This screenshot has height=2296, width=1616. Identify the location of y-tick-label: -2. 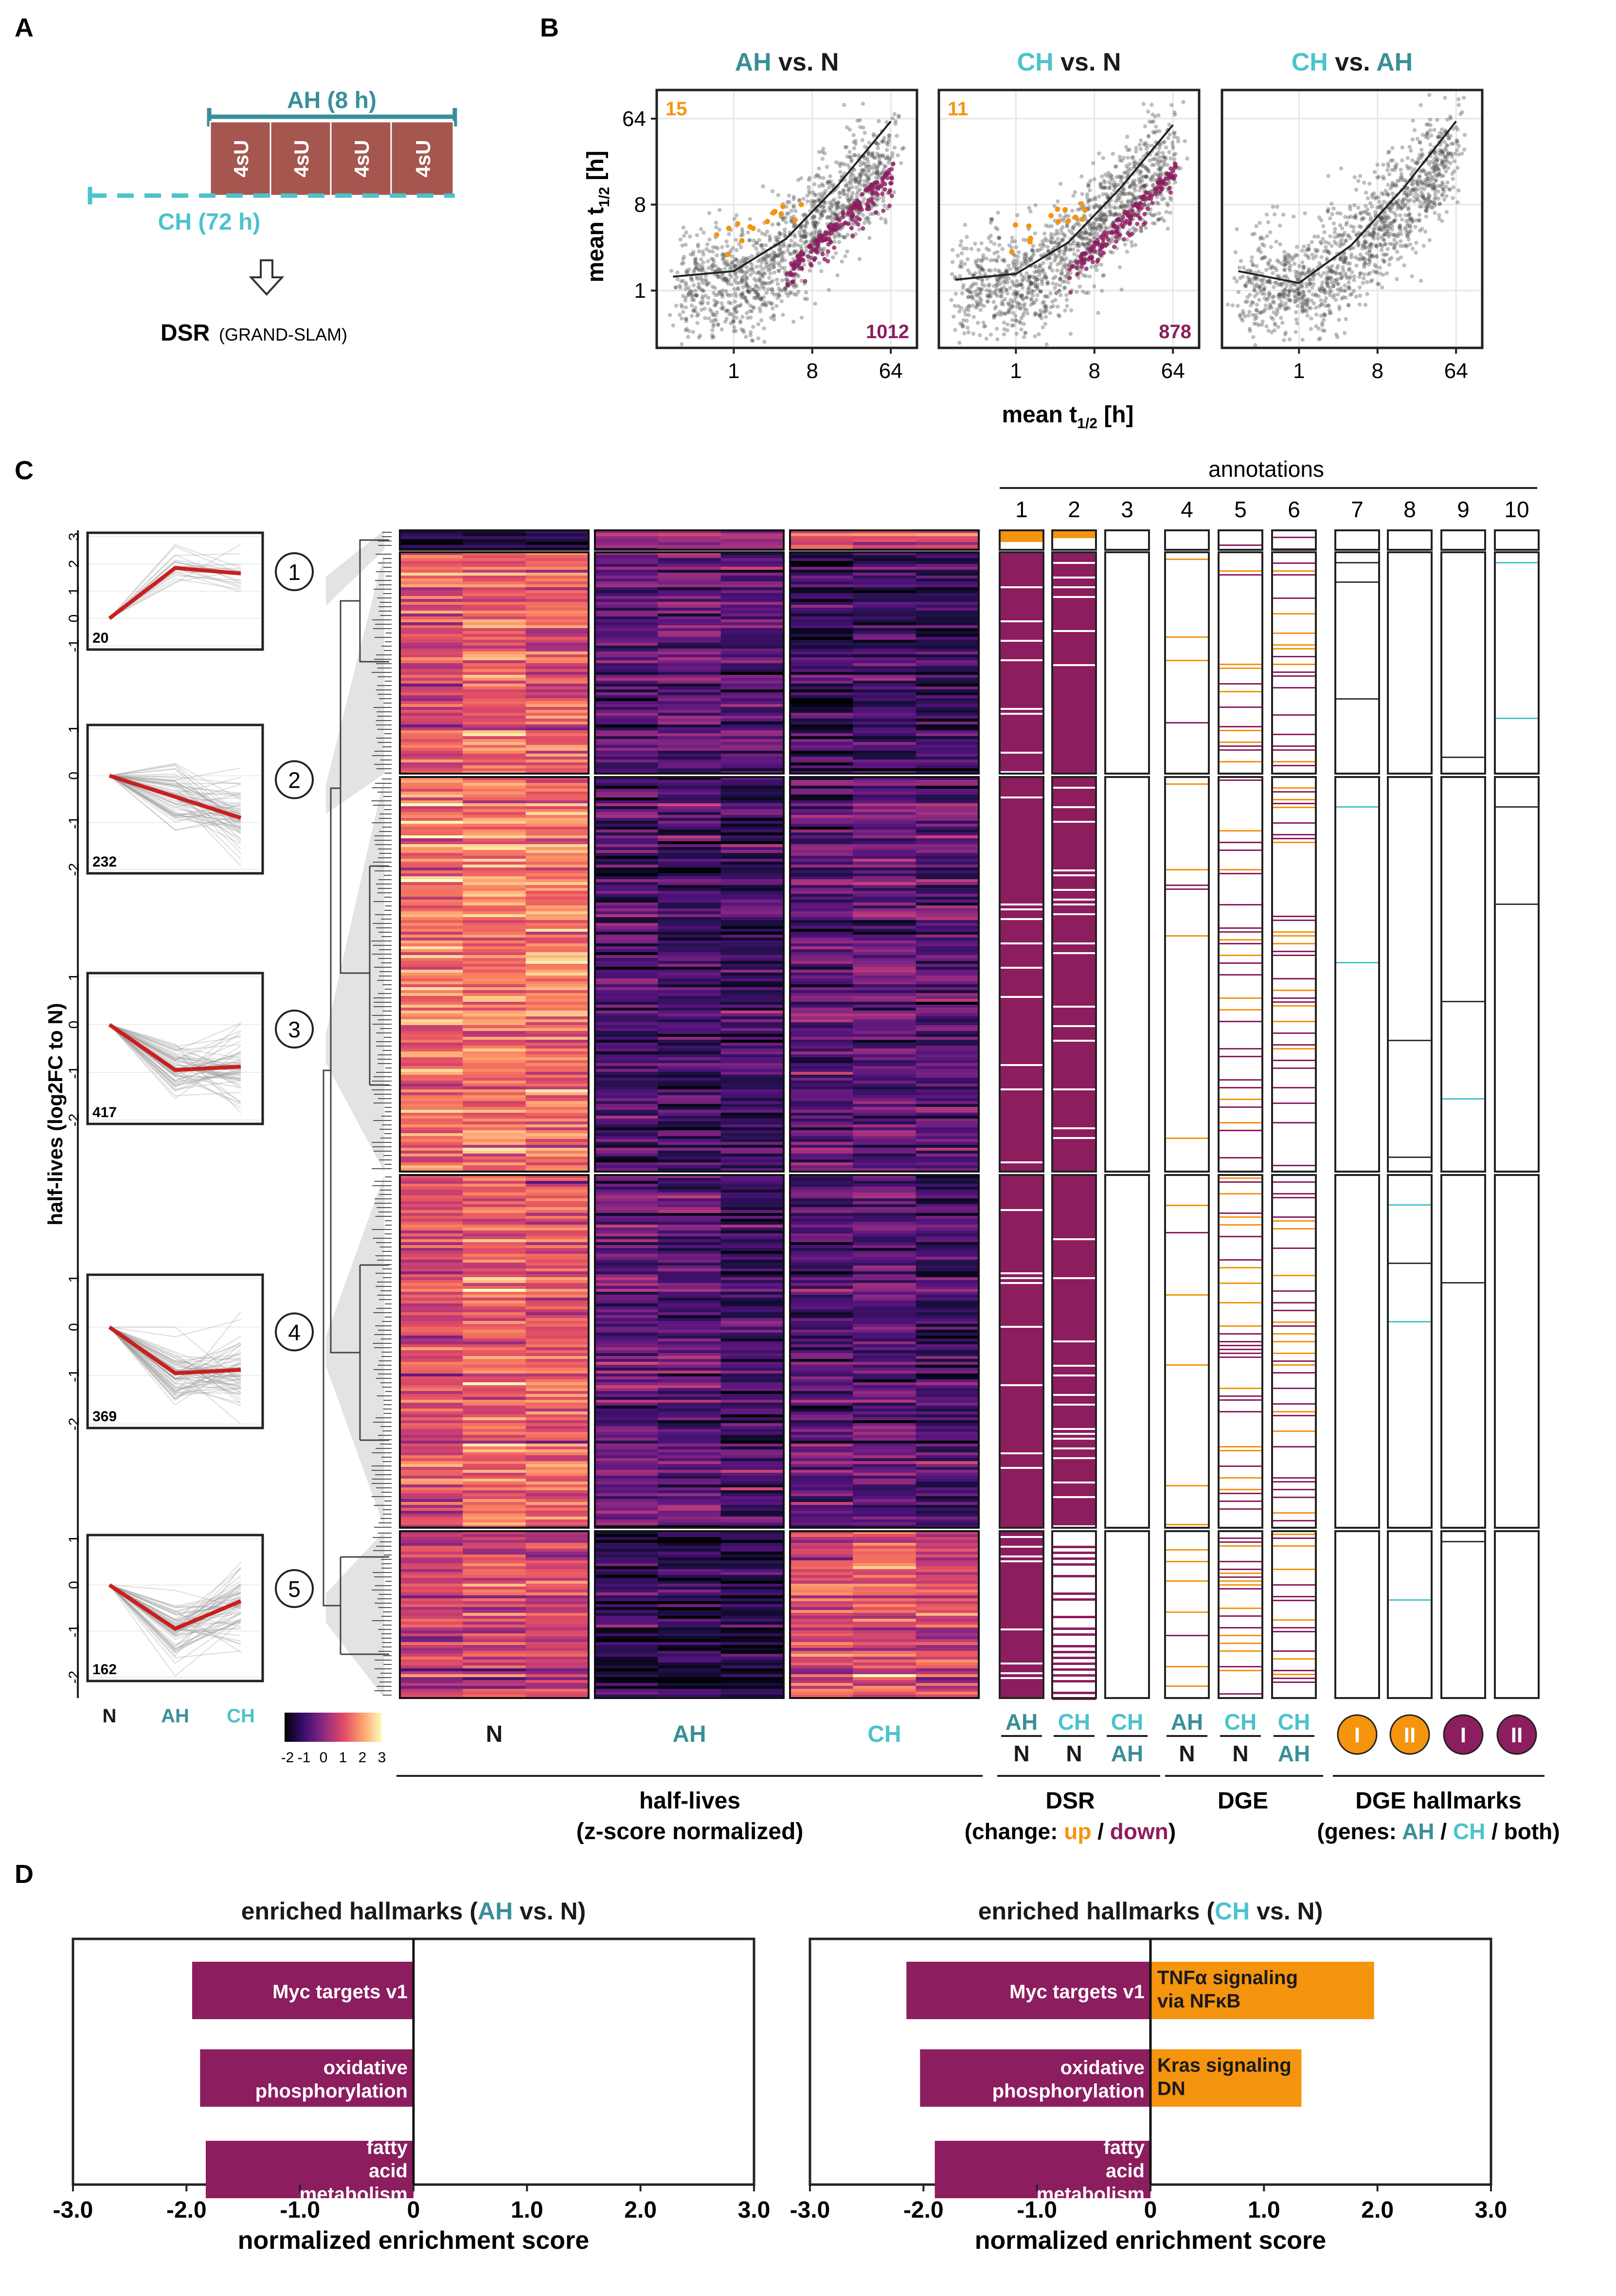
(74, 1424).